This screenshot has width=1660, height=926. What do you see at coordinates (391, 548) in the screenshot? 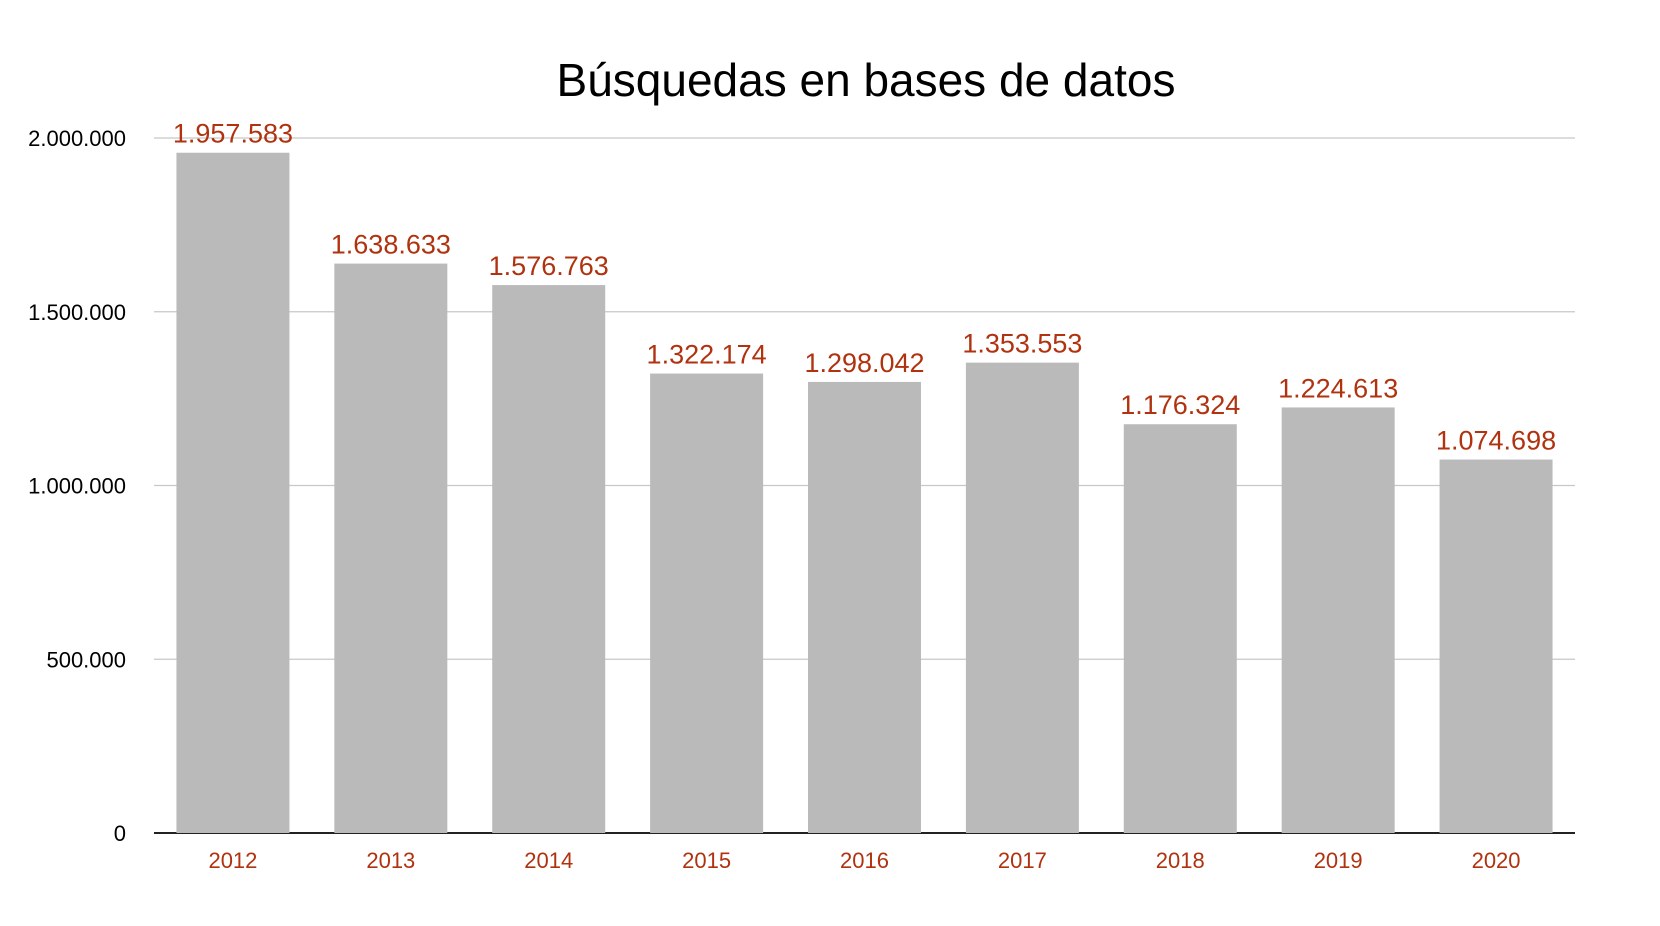
I see `bar-2013` at bounding box center [391, 548].